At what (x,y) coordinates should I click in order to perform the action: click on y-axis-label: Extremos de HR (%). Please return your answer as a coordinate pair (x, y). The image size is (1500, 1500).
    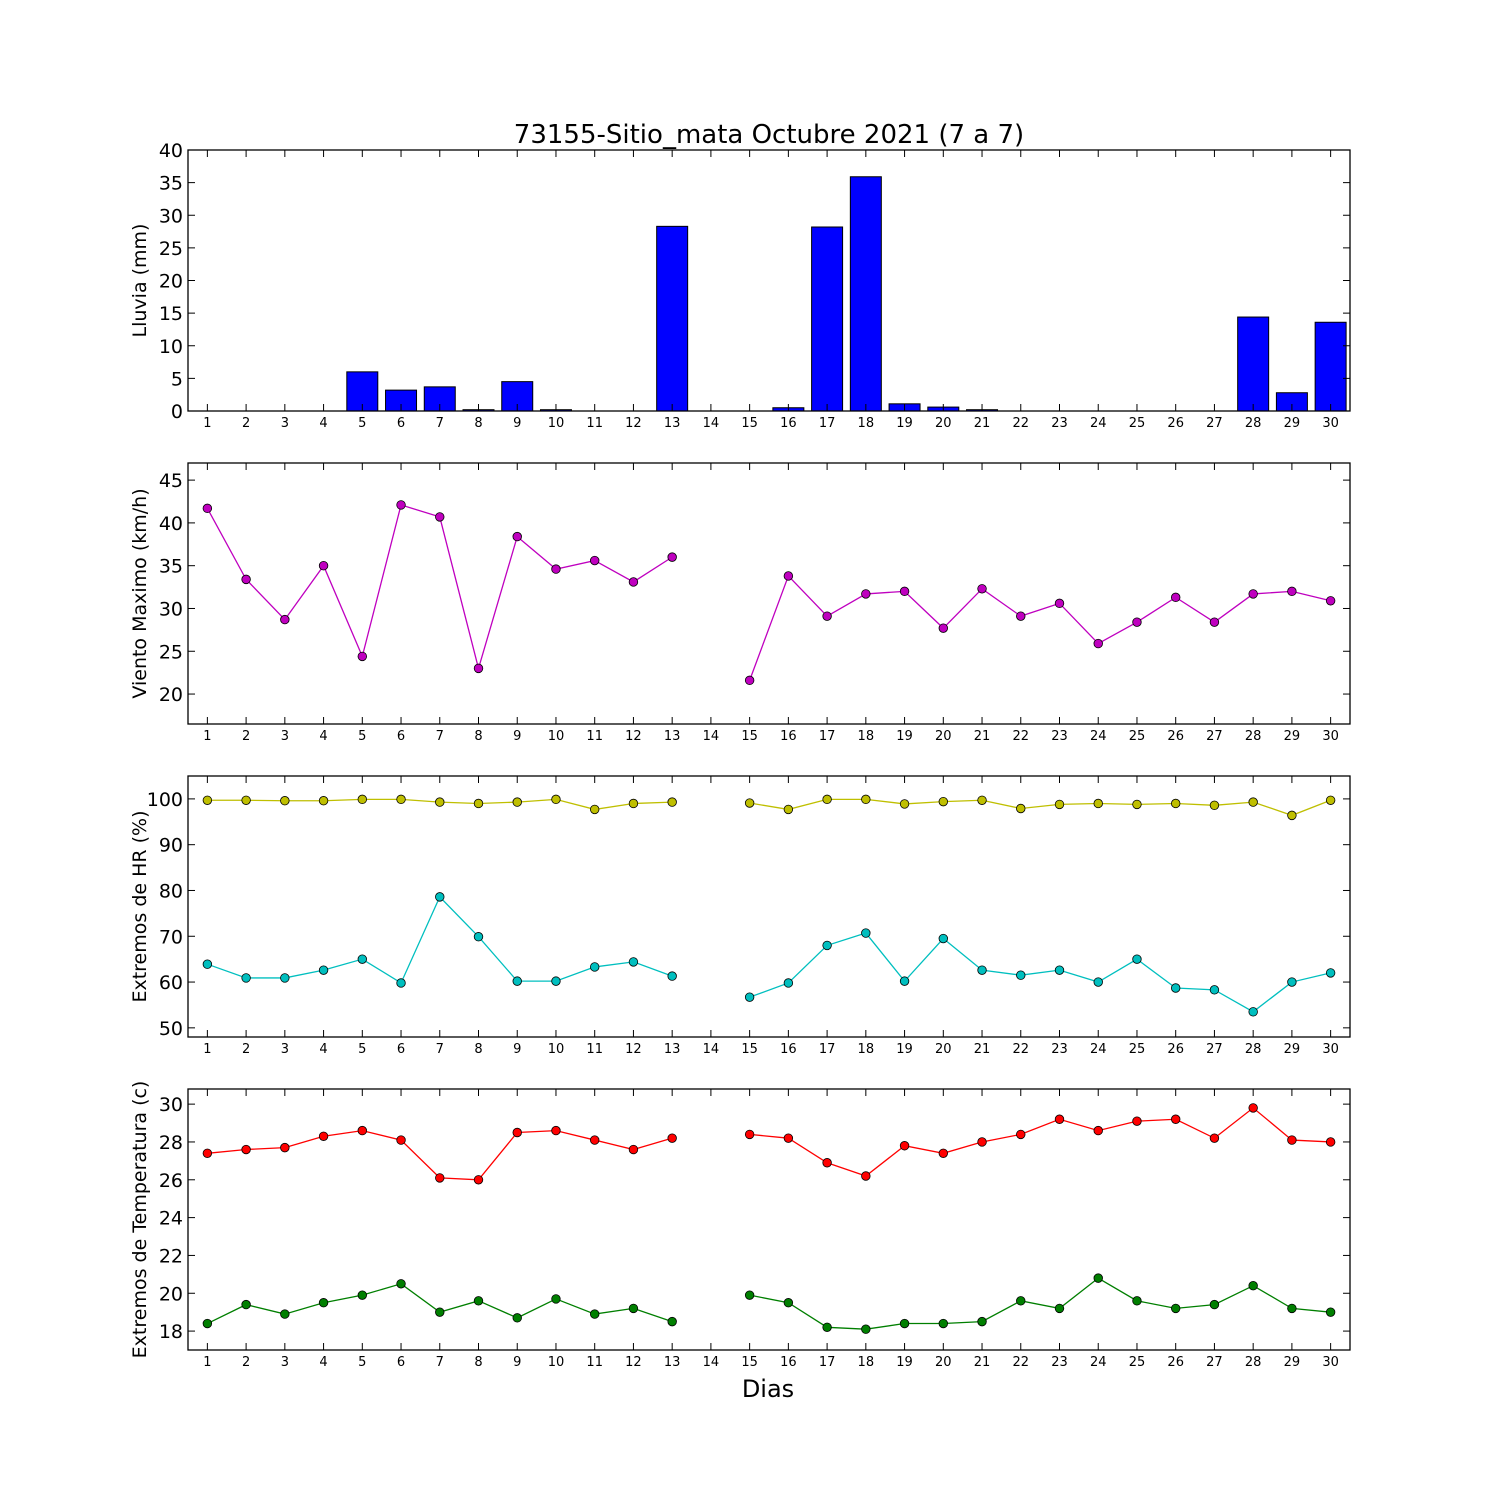
    Looking at the image, I should click on (140, 906).